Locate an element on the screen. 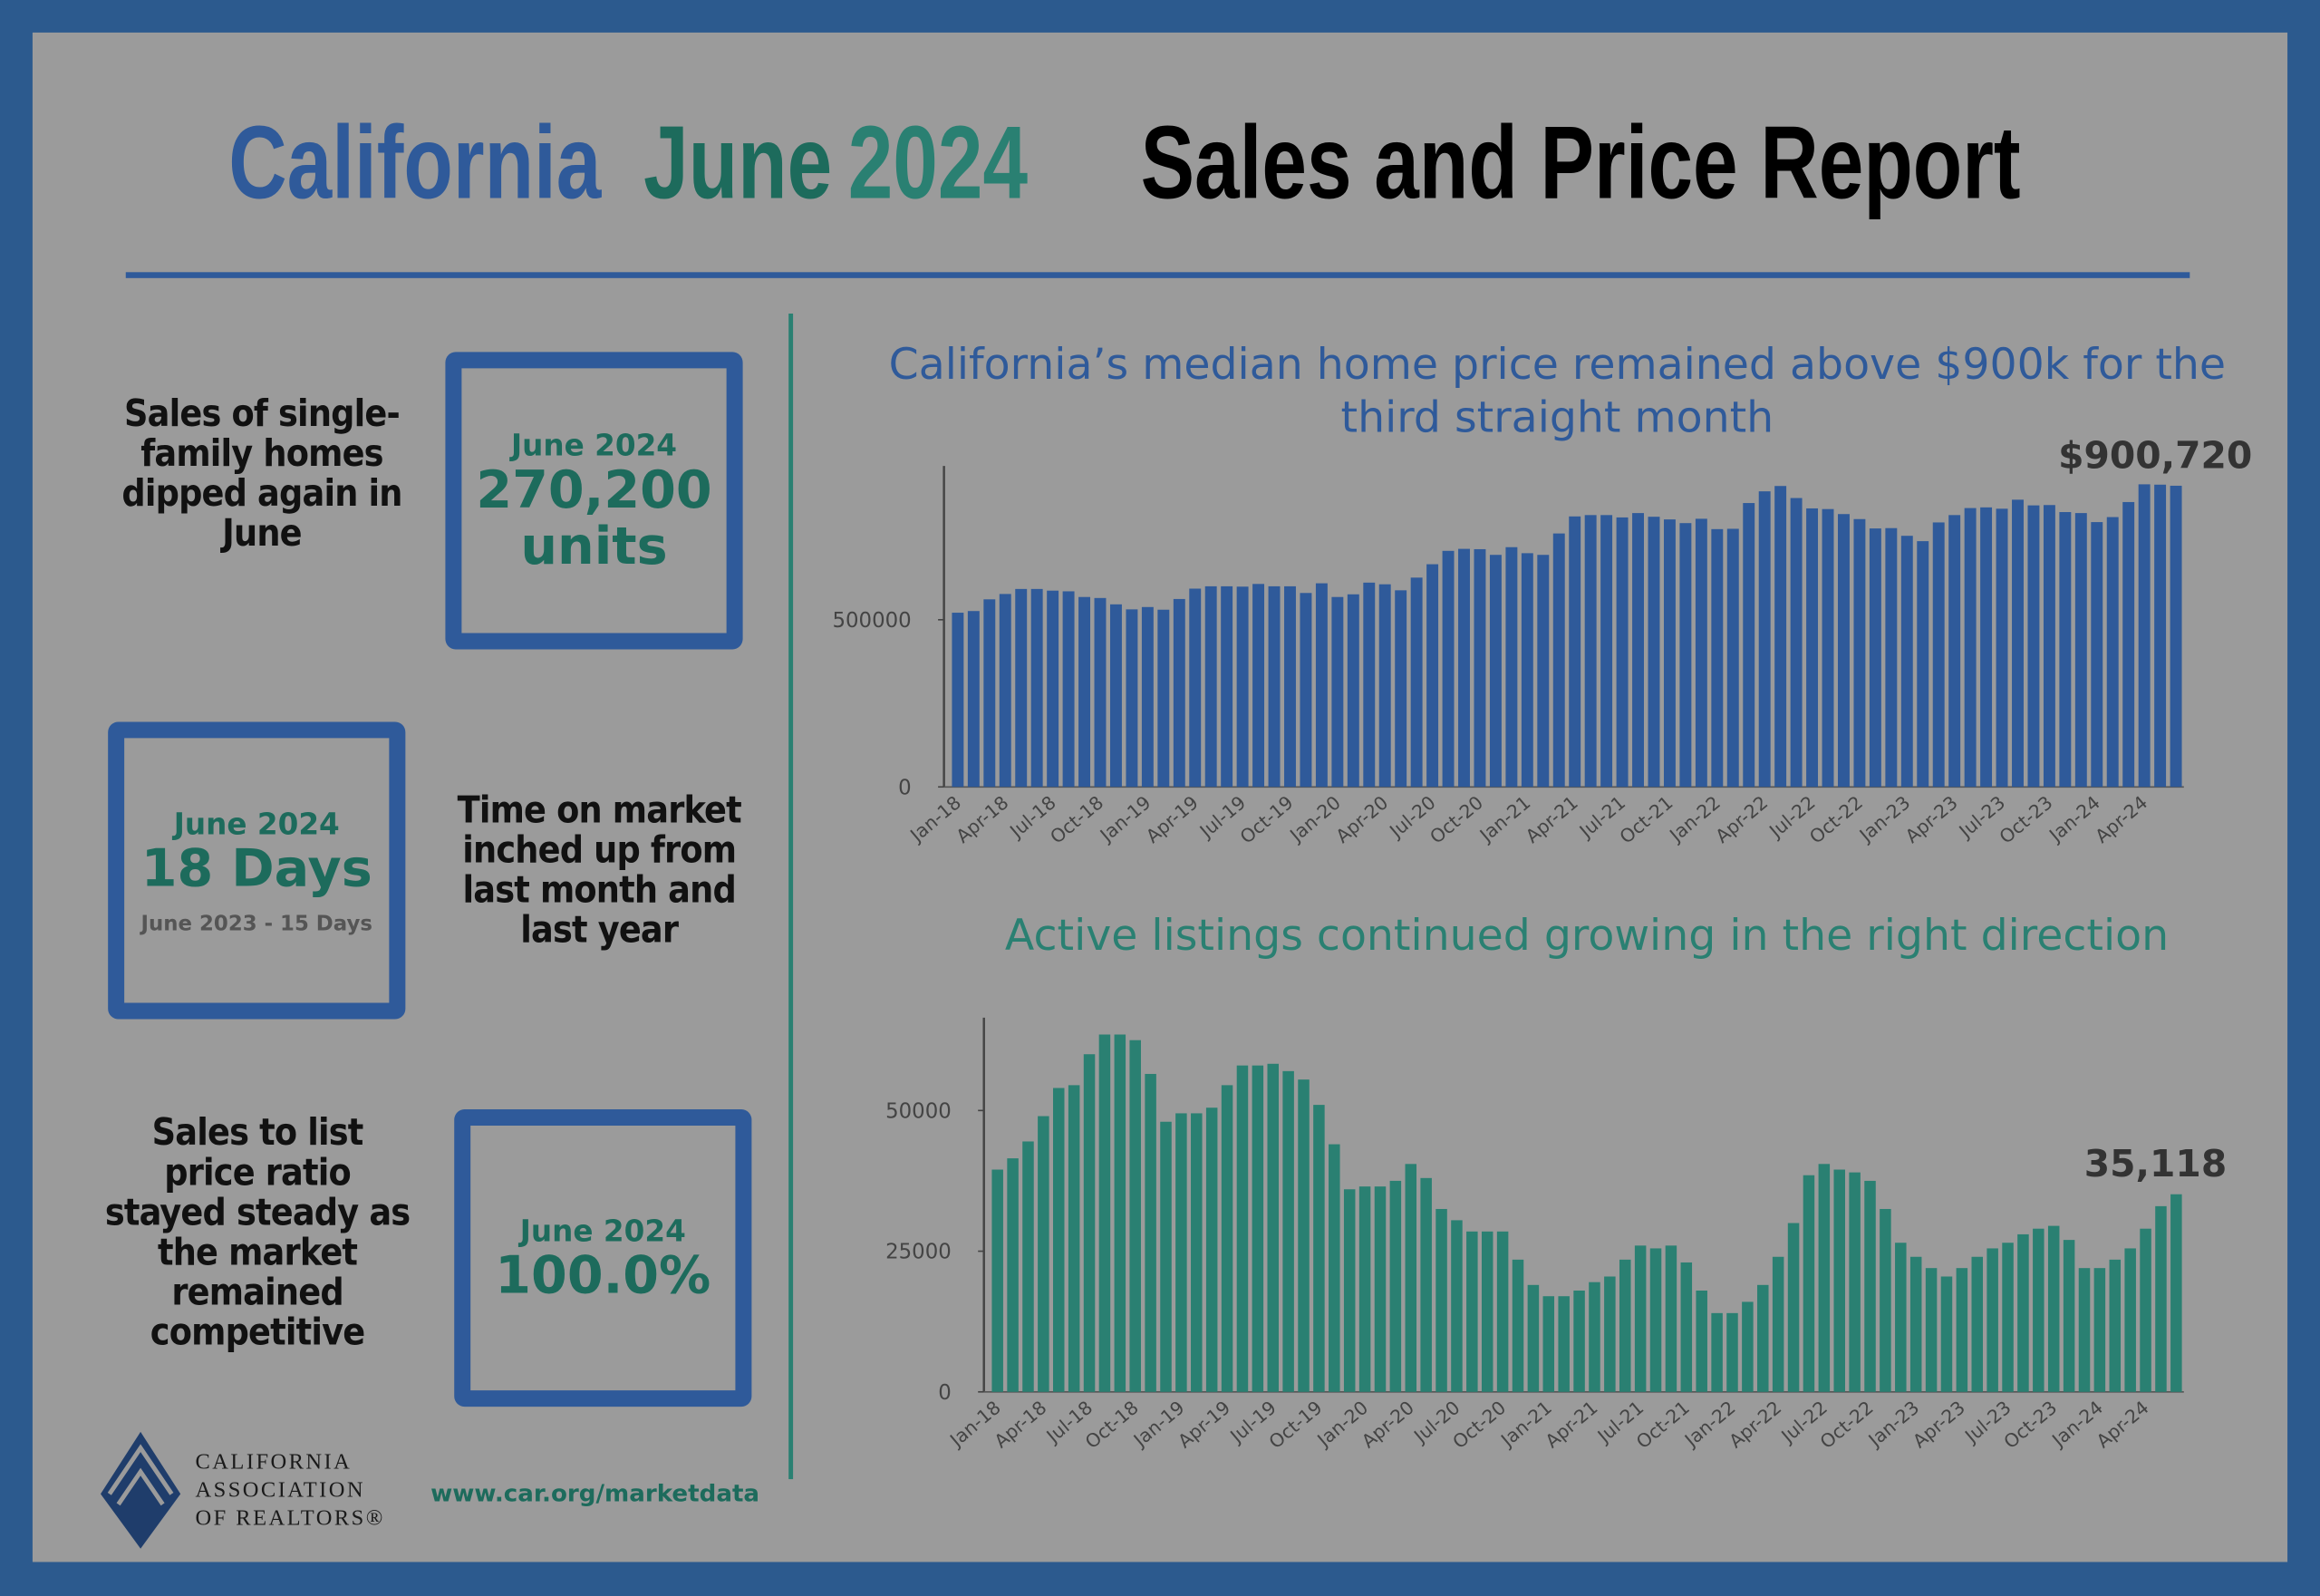 The width and height of the screenshot is (2320, 1596). x-tick-label: Jan-23 is located at coordinates (1893, 1424).